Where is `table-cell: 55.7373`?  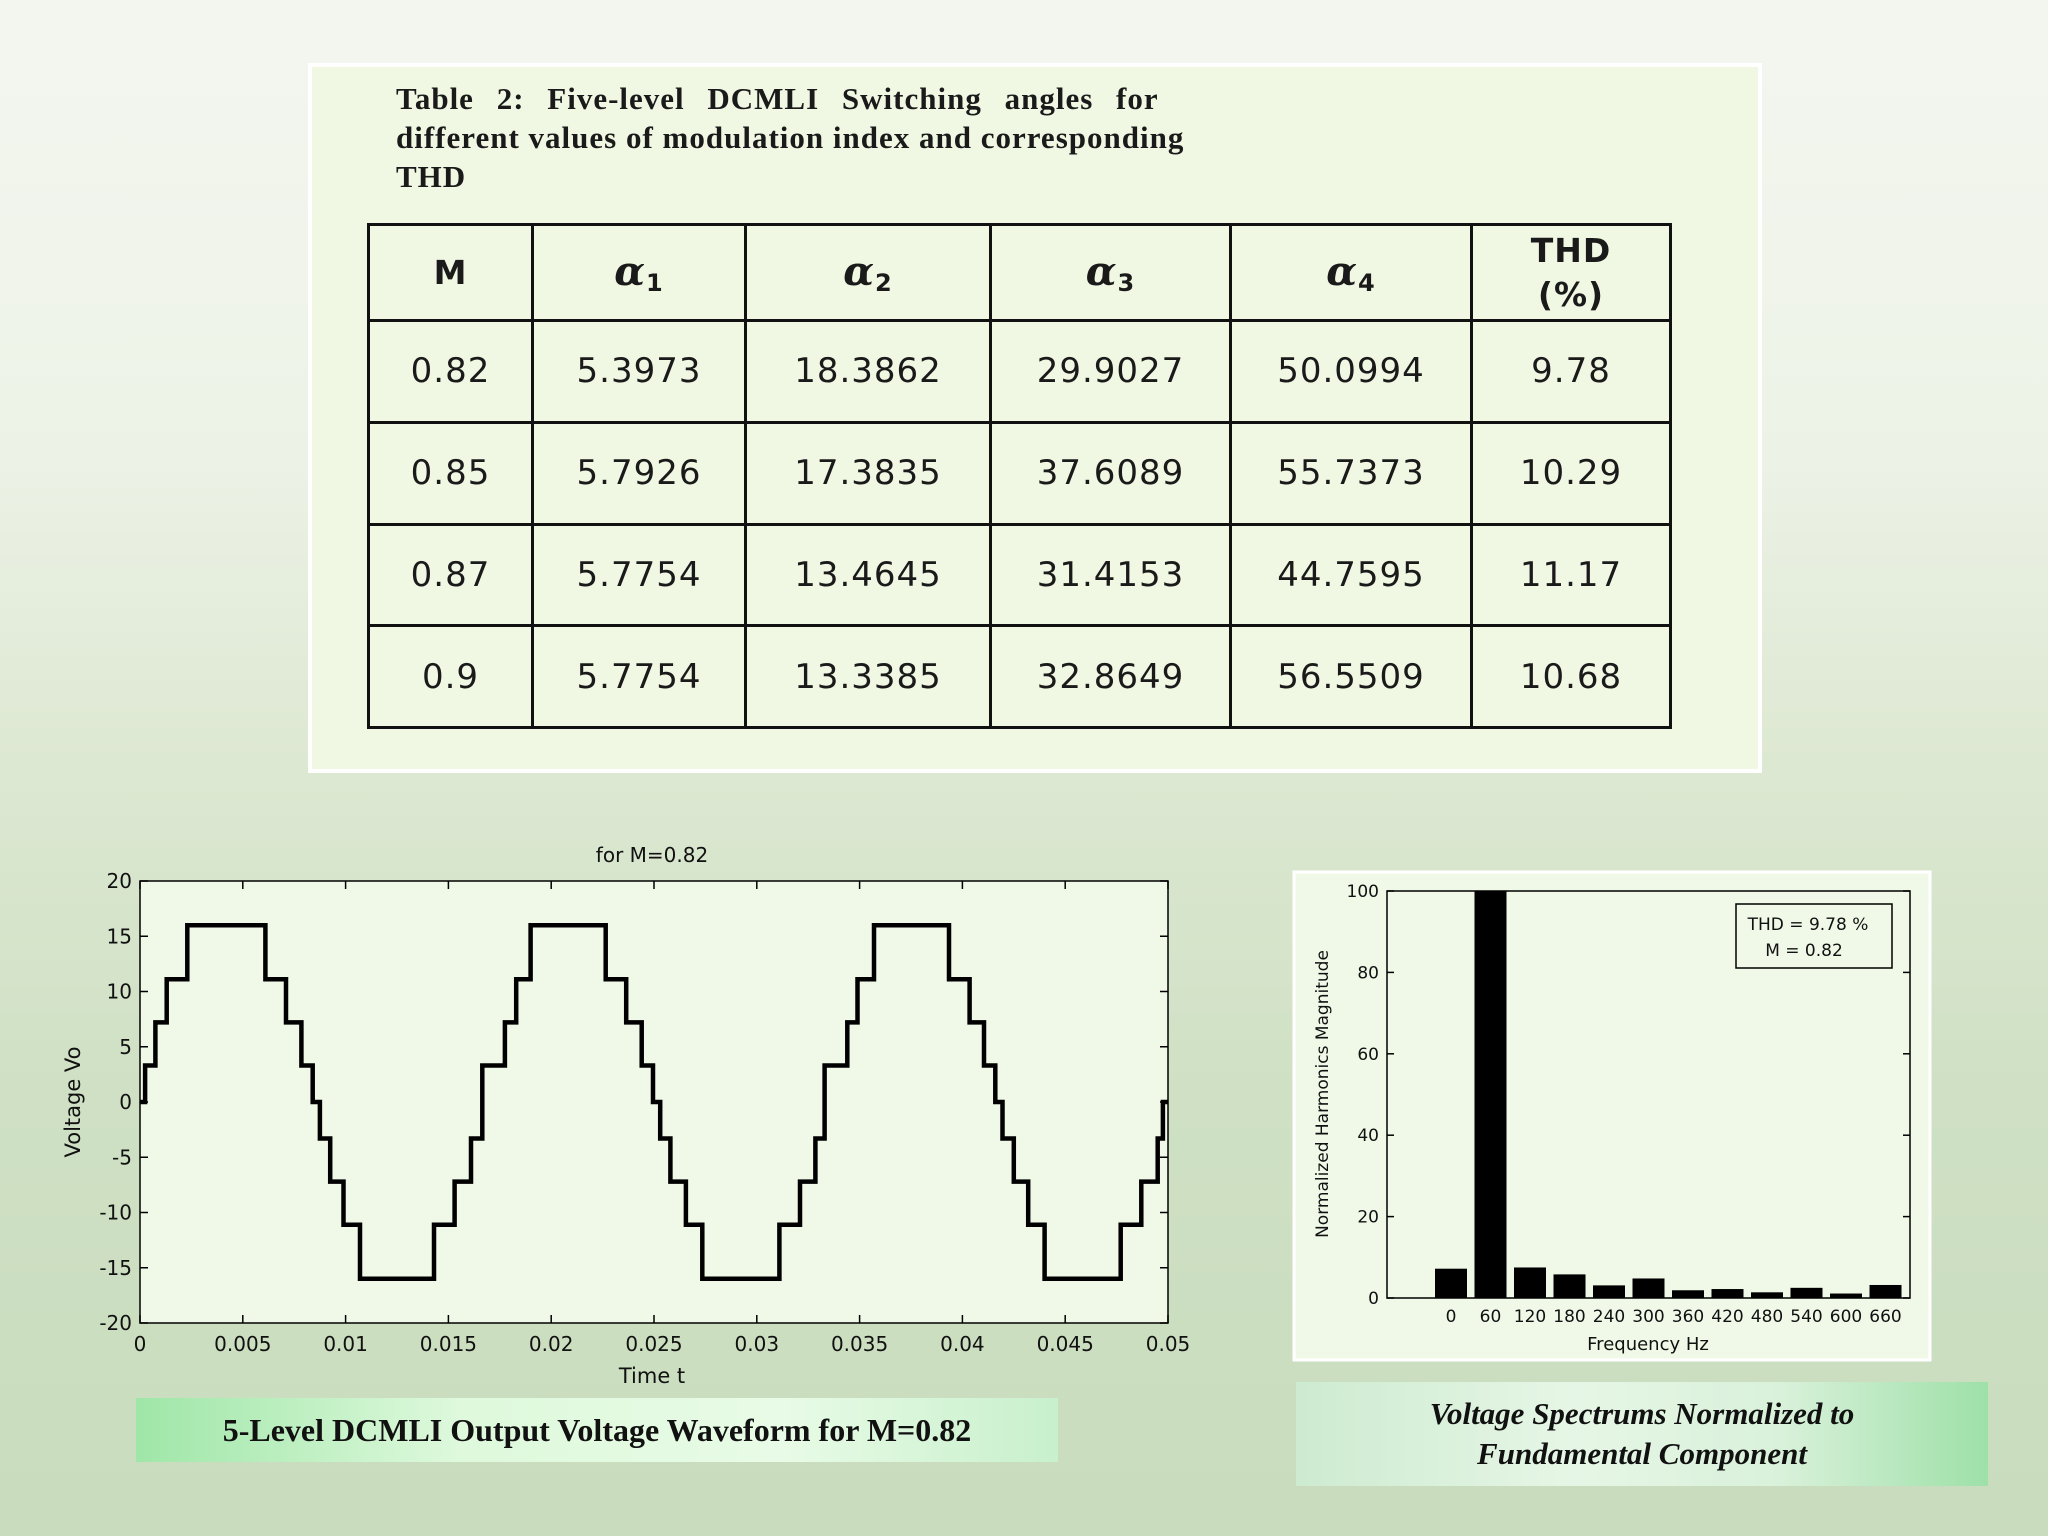
table-cell: 55.7373 is located at coordinates (1351, 473).